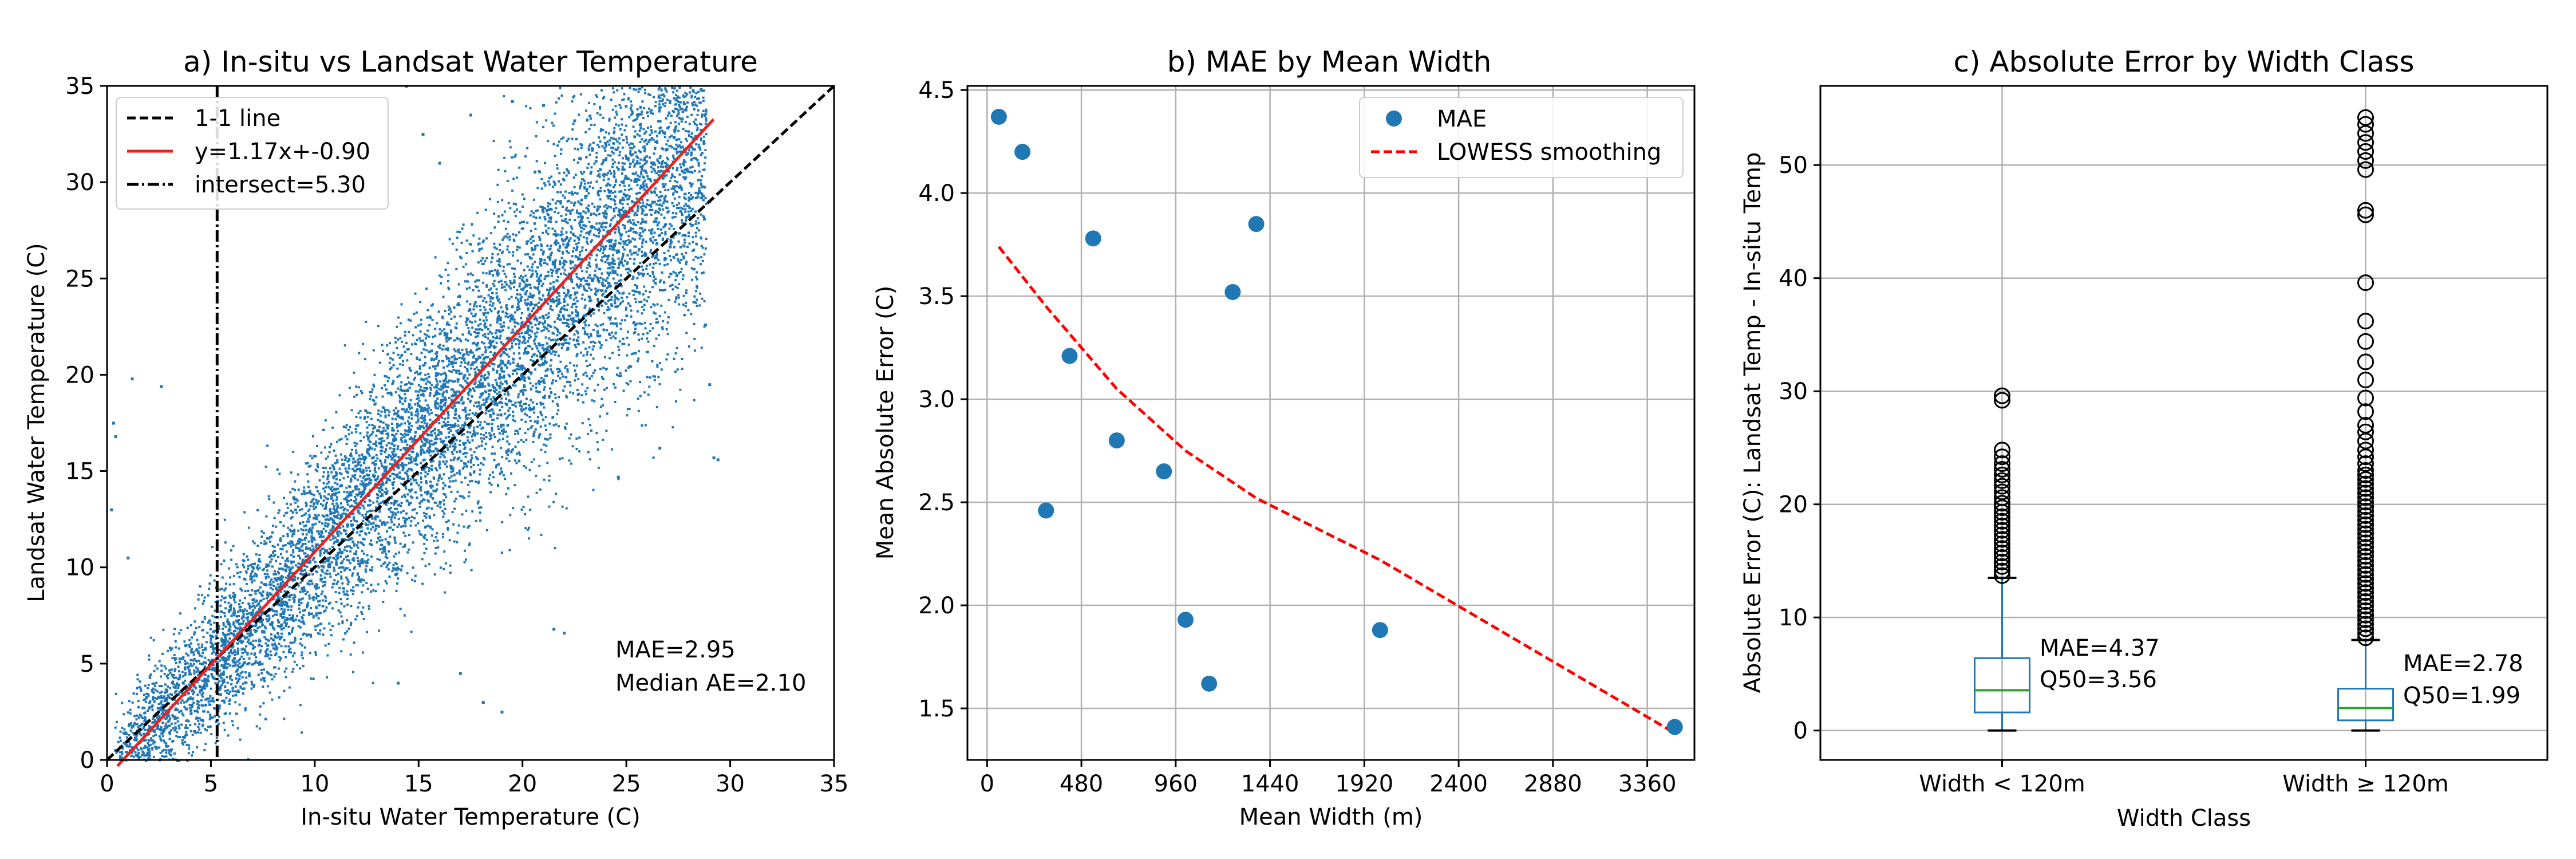 Image resolution: width=2576 pixels, height=859 pixels. What do you see at coordinates (470, 61) in the screenshot?
I see `panel-a-title: a) In-situ vs Landsat Water Temperature` at bounding box center [470, 61].